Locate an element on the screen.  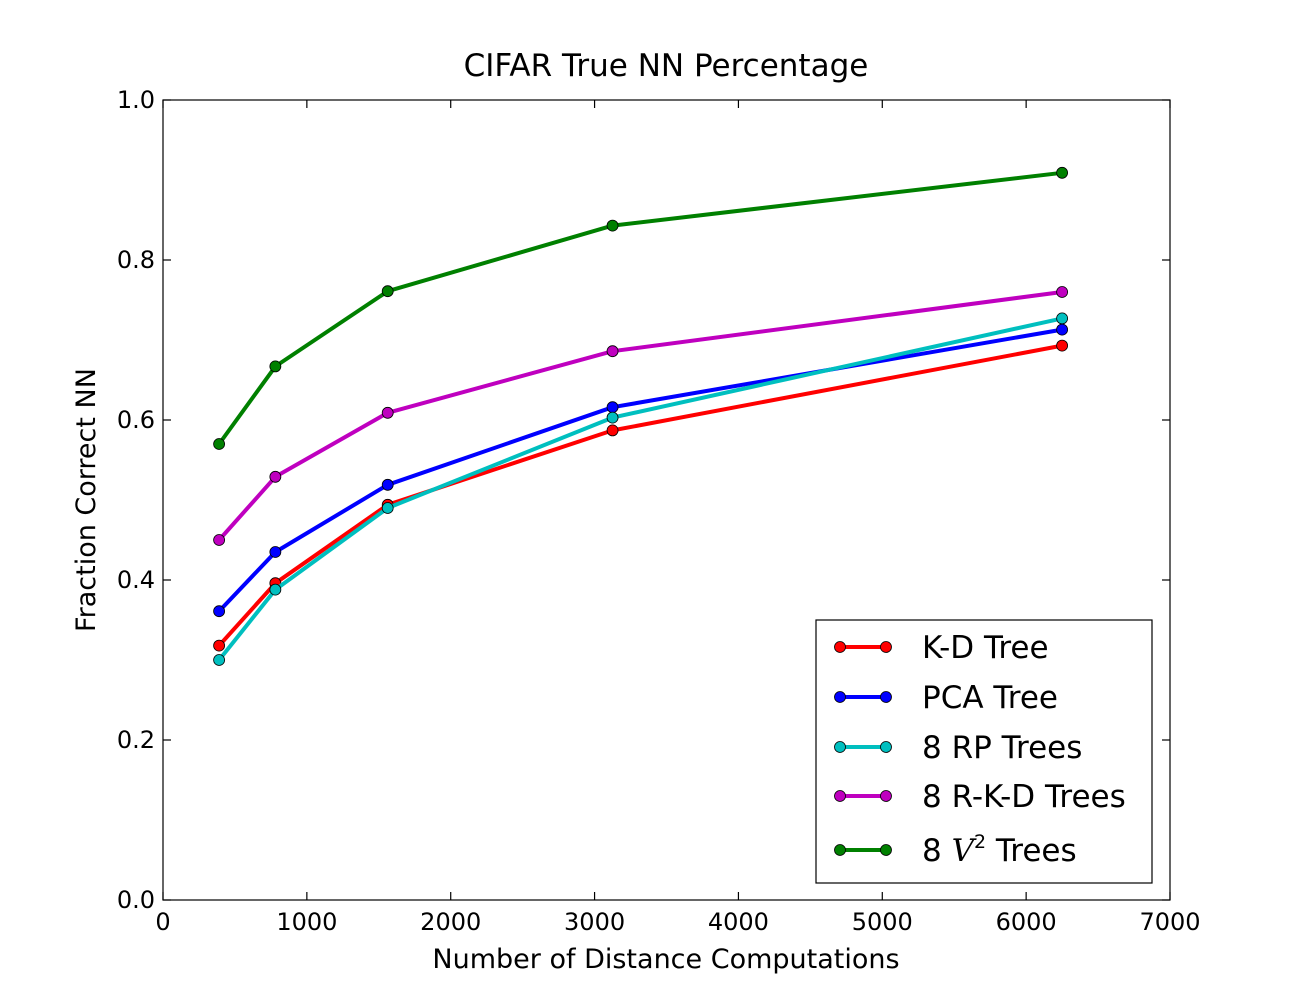
legend-label: 8 RP Trees is located at coordinates (1002, 748).